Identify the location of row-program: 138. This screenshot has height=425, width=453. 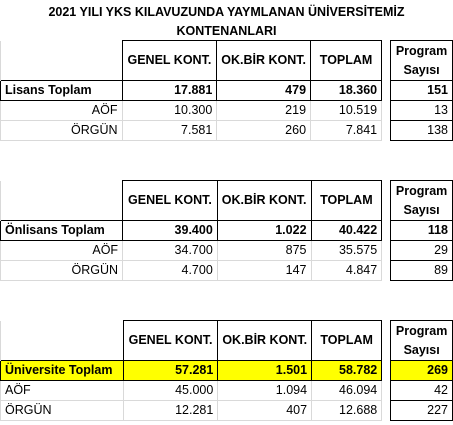
(421, 130).